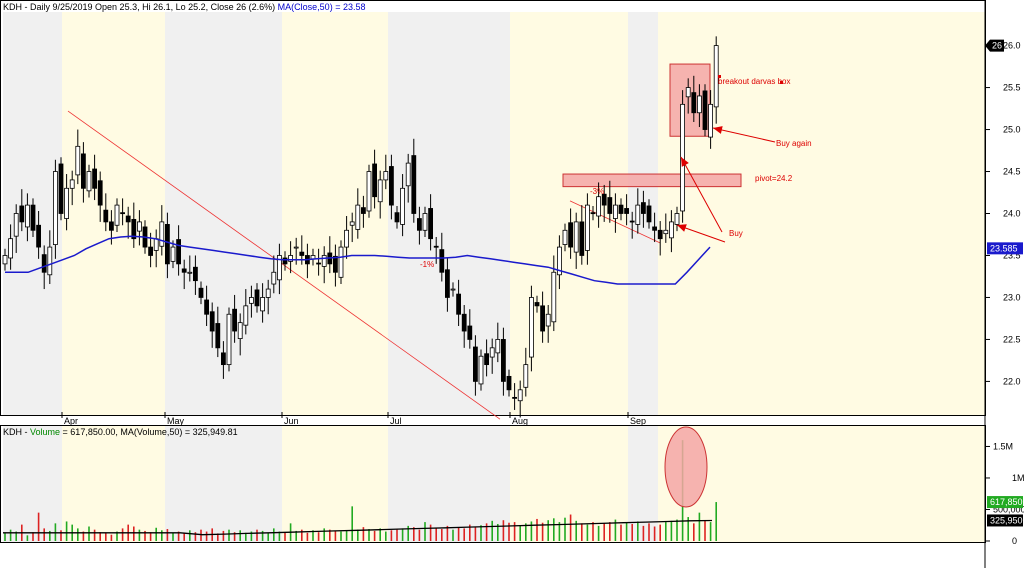 Image resolution: width=1024 pixels, height=568 pixels. I want to click on arrow-to-breakout, so click(701, 194).